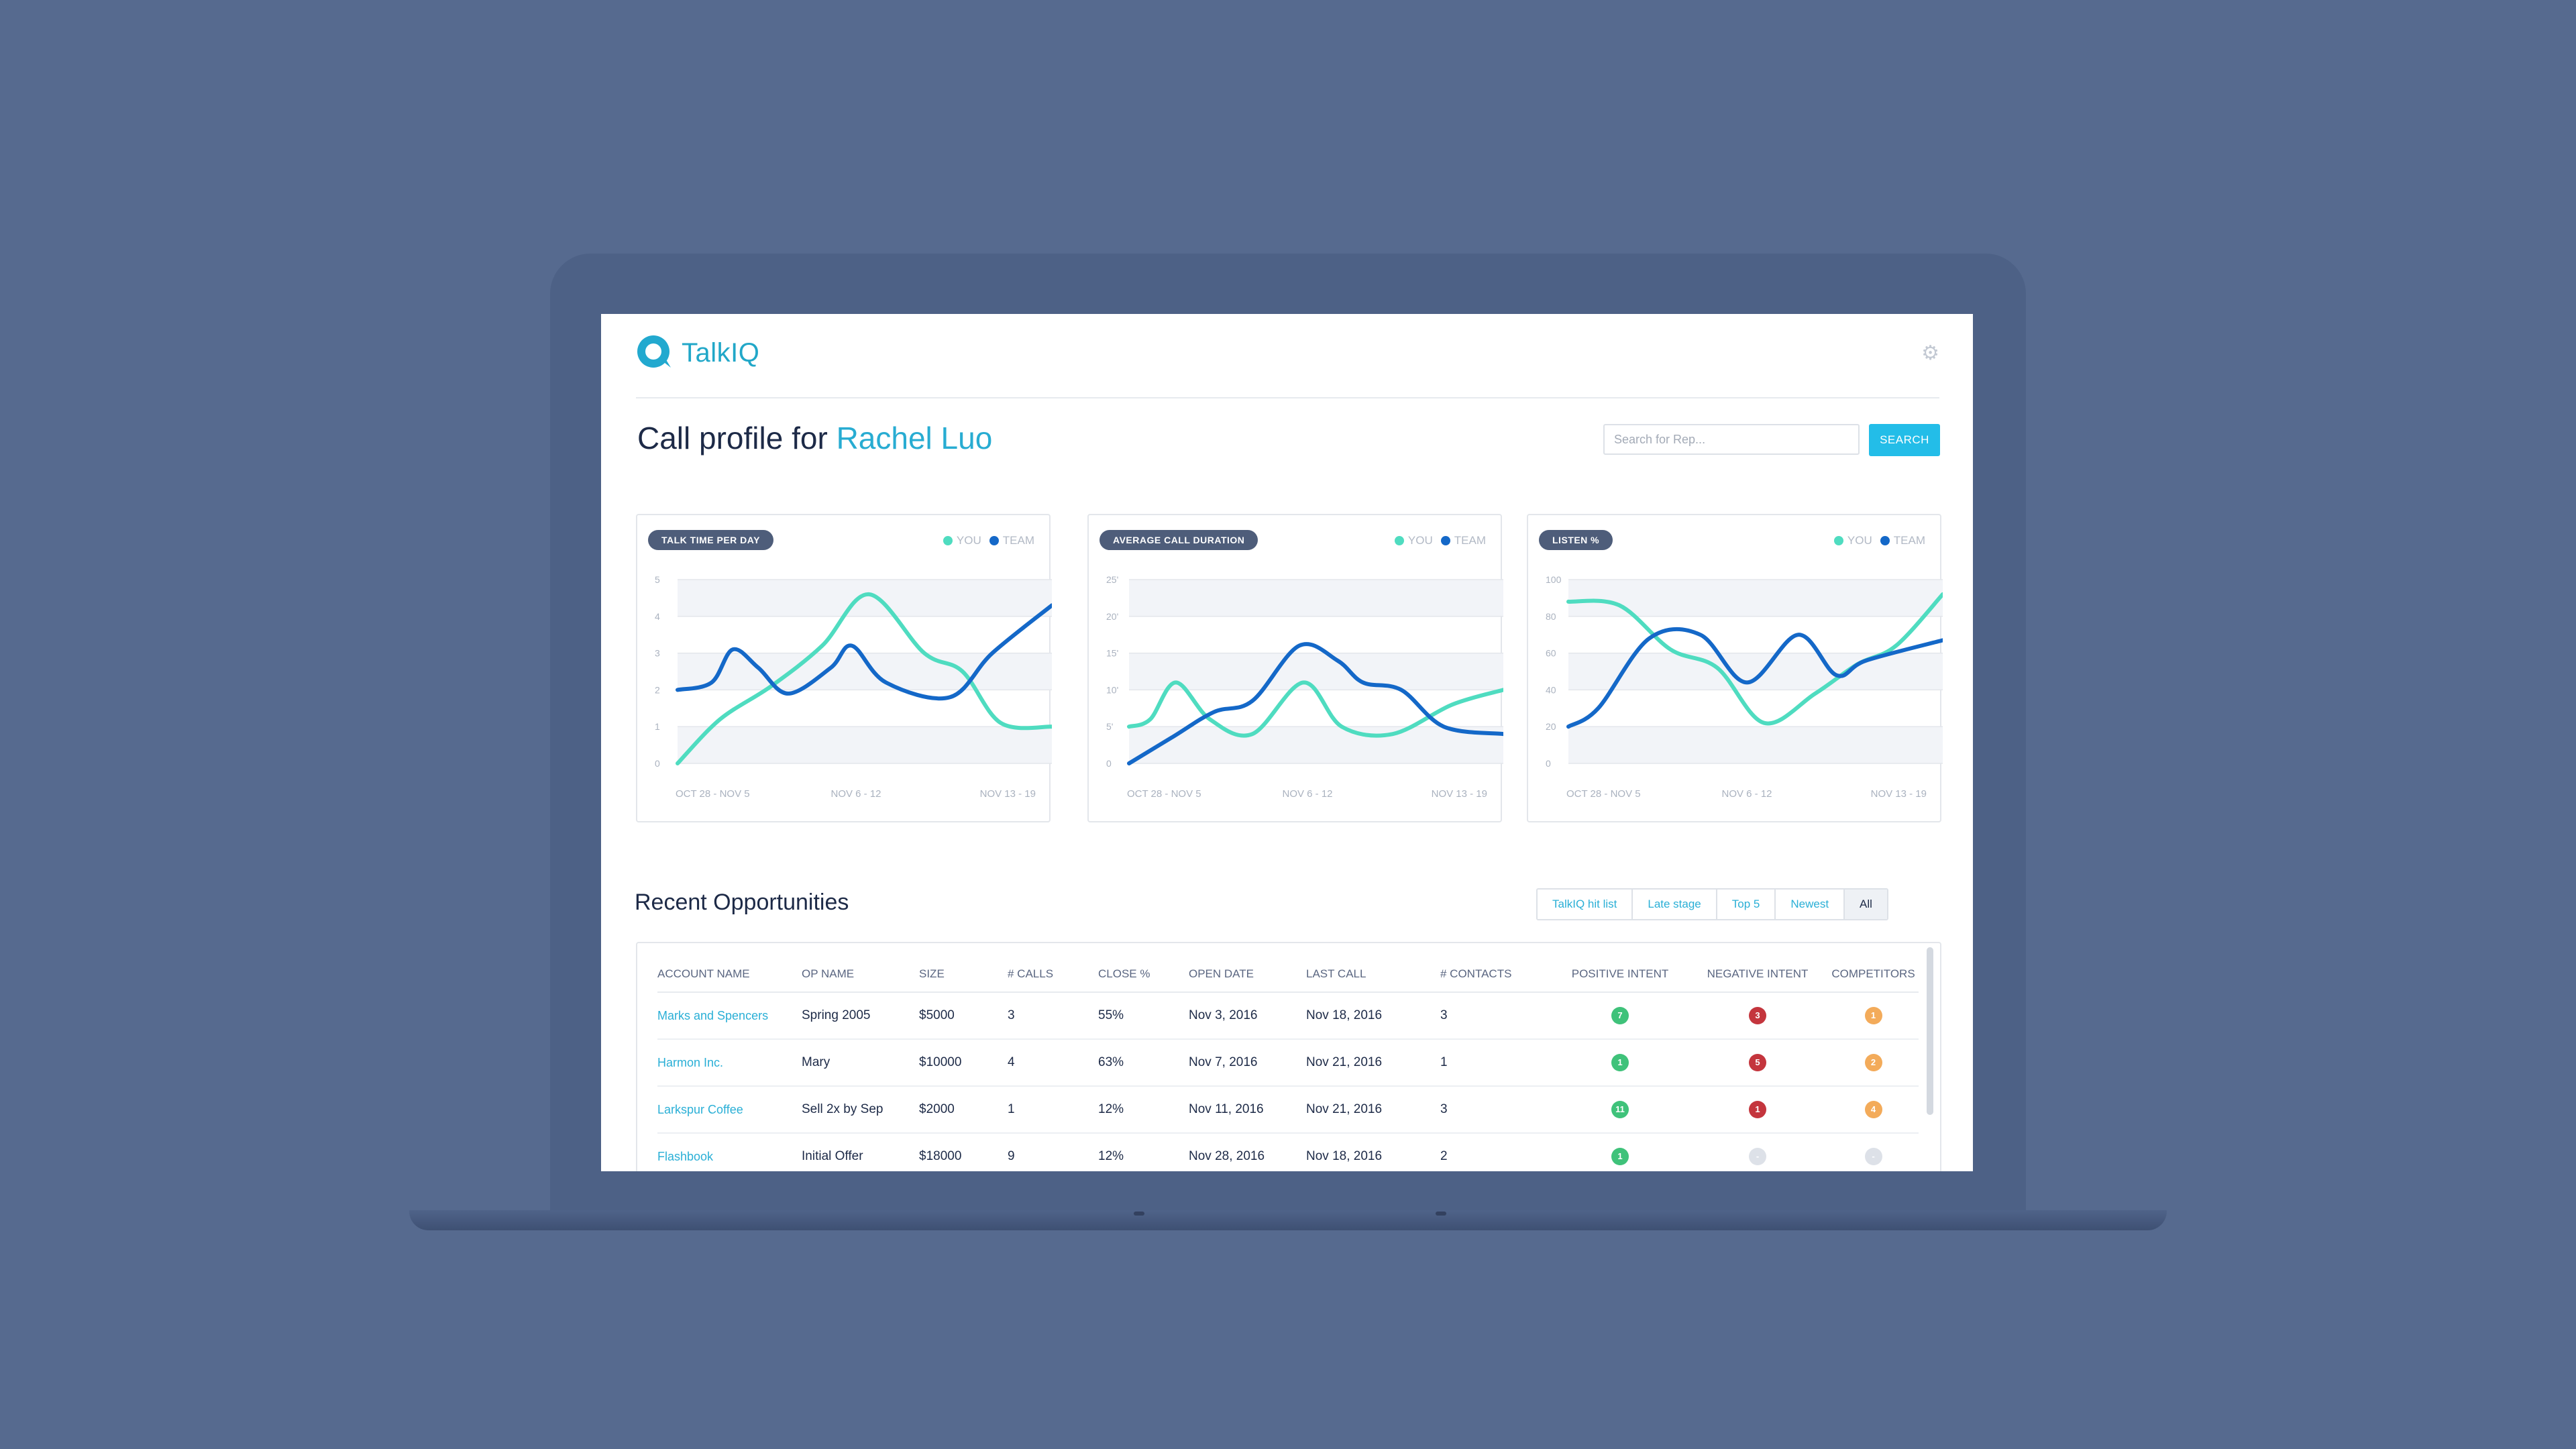 The height and width of the screenshot is (1449, 2576). What do you see at coordinates (1053, 1110) in the screenshot?
I see `calls-cell: 1` at bounding box center [1053, 1110].